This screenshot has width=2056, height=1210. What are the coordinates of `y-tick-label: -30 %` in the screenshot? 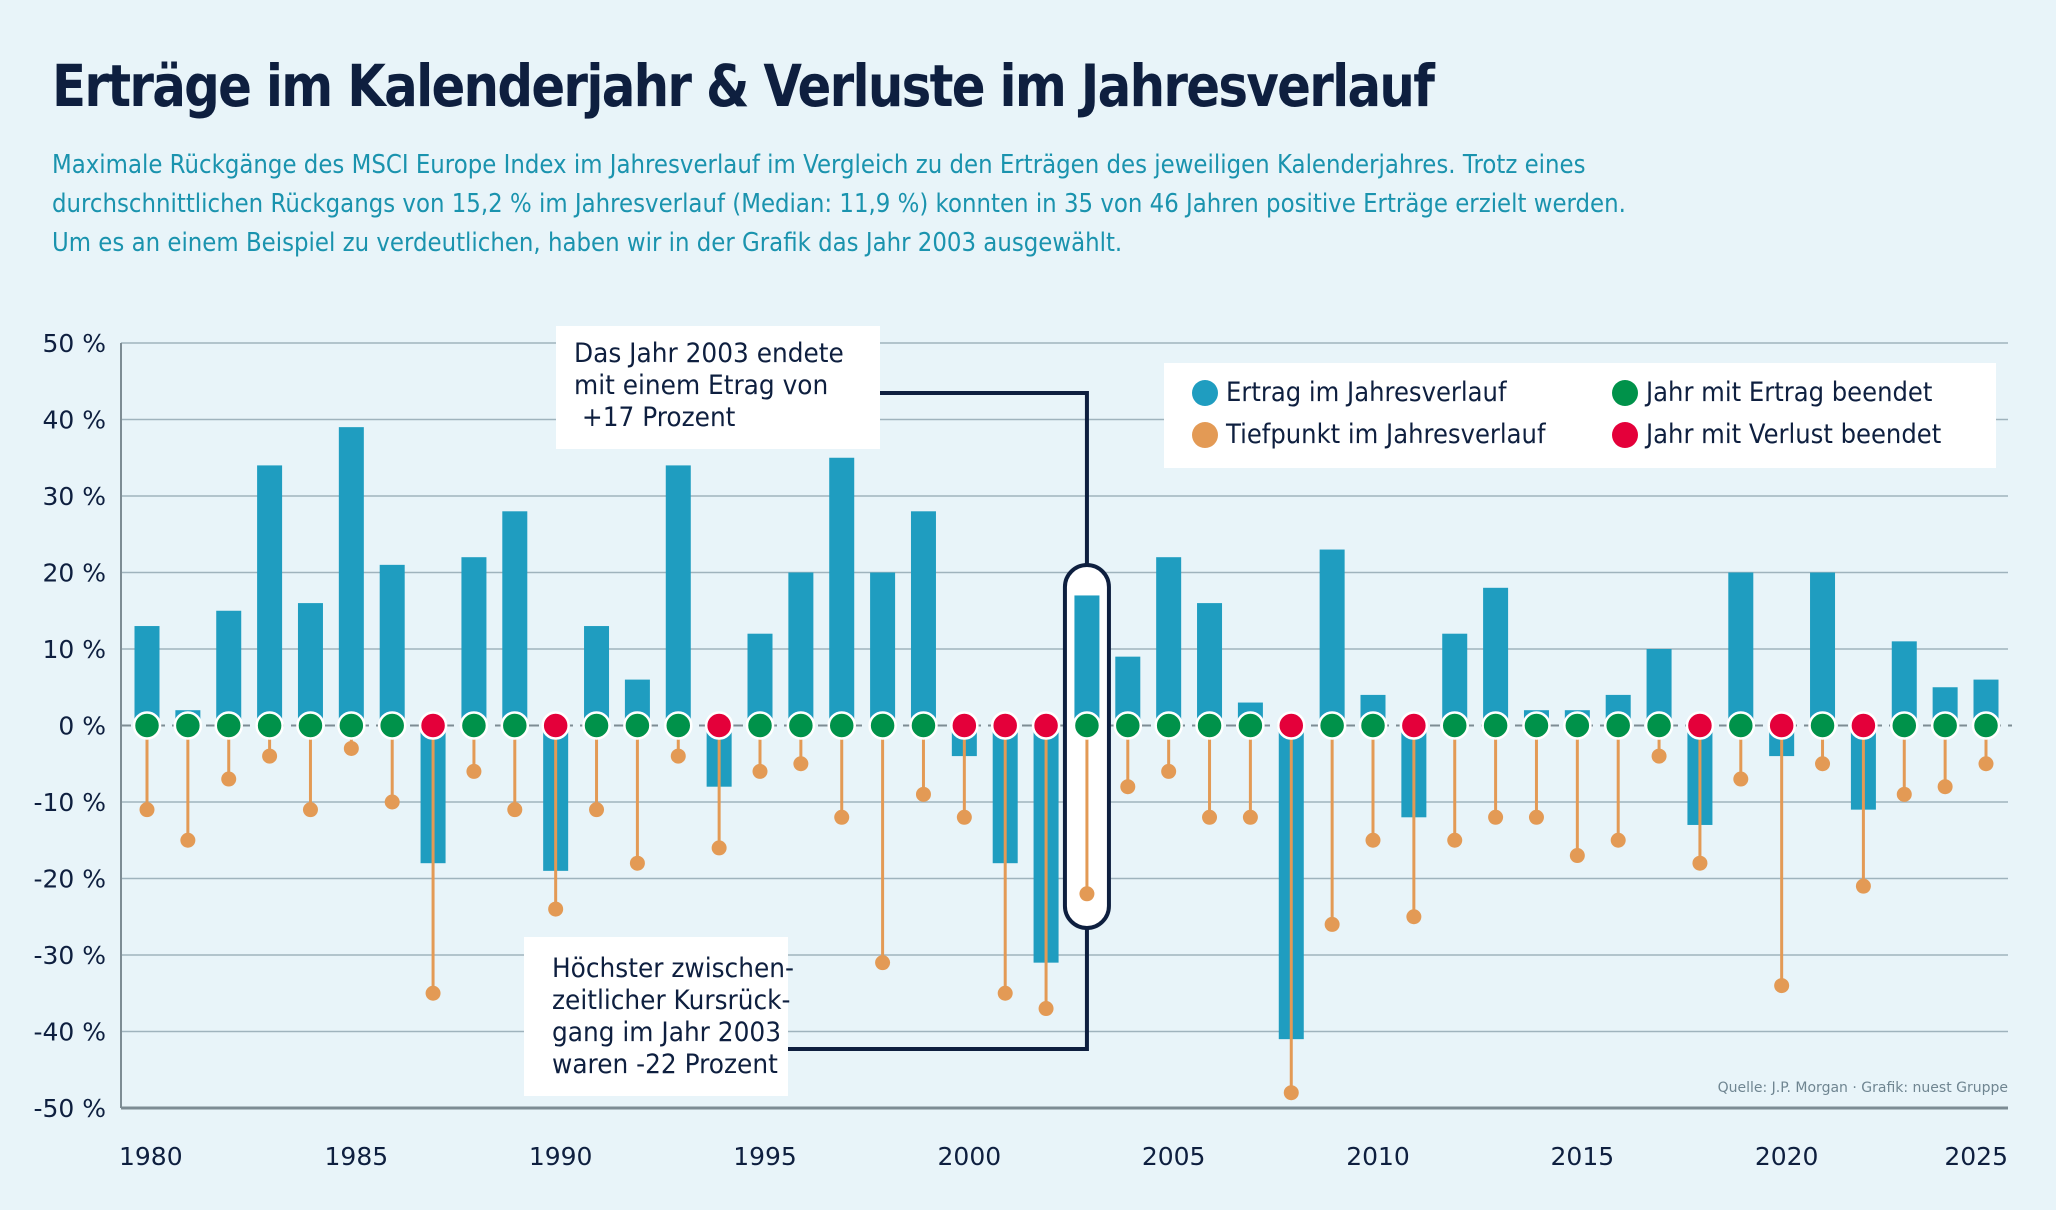 It's located at (69, 955).